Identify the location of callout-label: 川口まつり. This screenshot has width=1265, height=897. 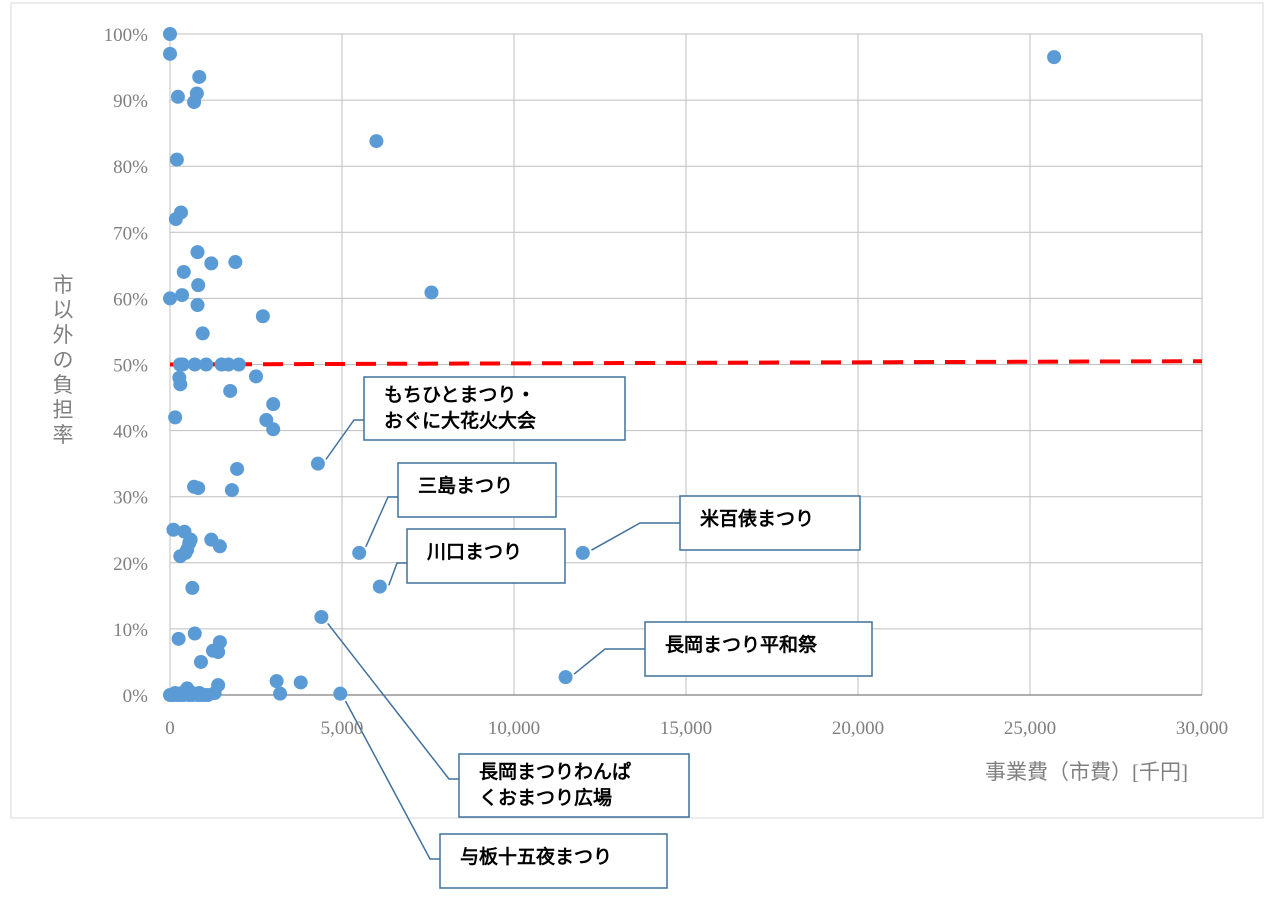
(474, 552).